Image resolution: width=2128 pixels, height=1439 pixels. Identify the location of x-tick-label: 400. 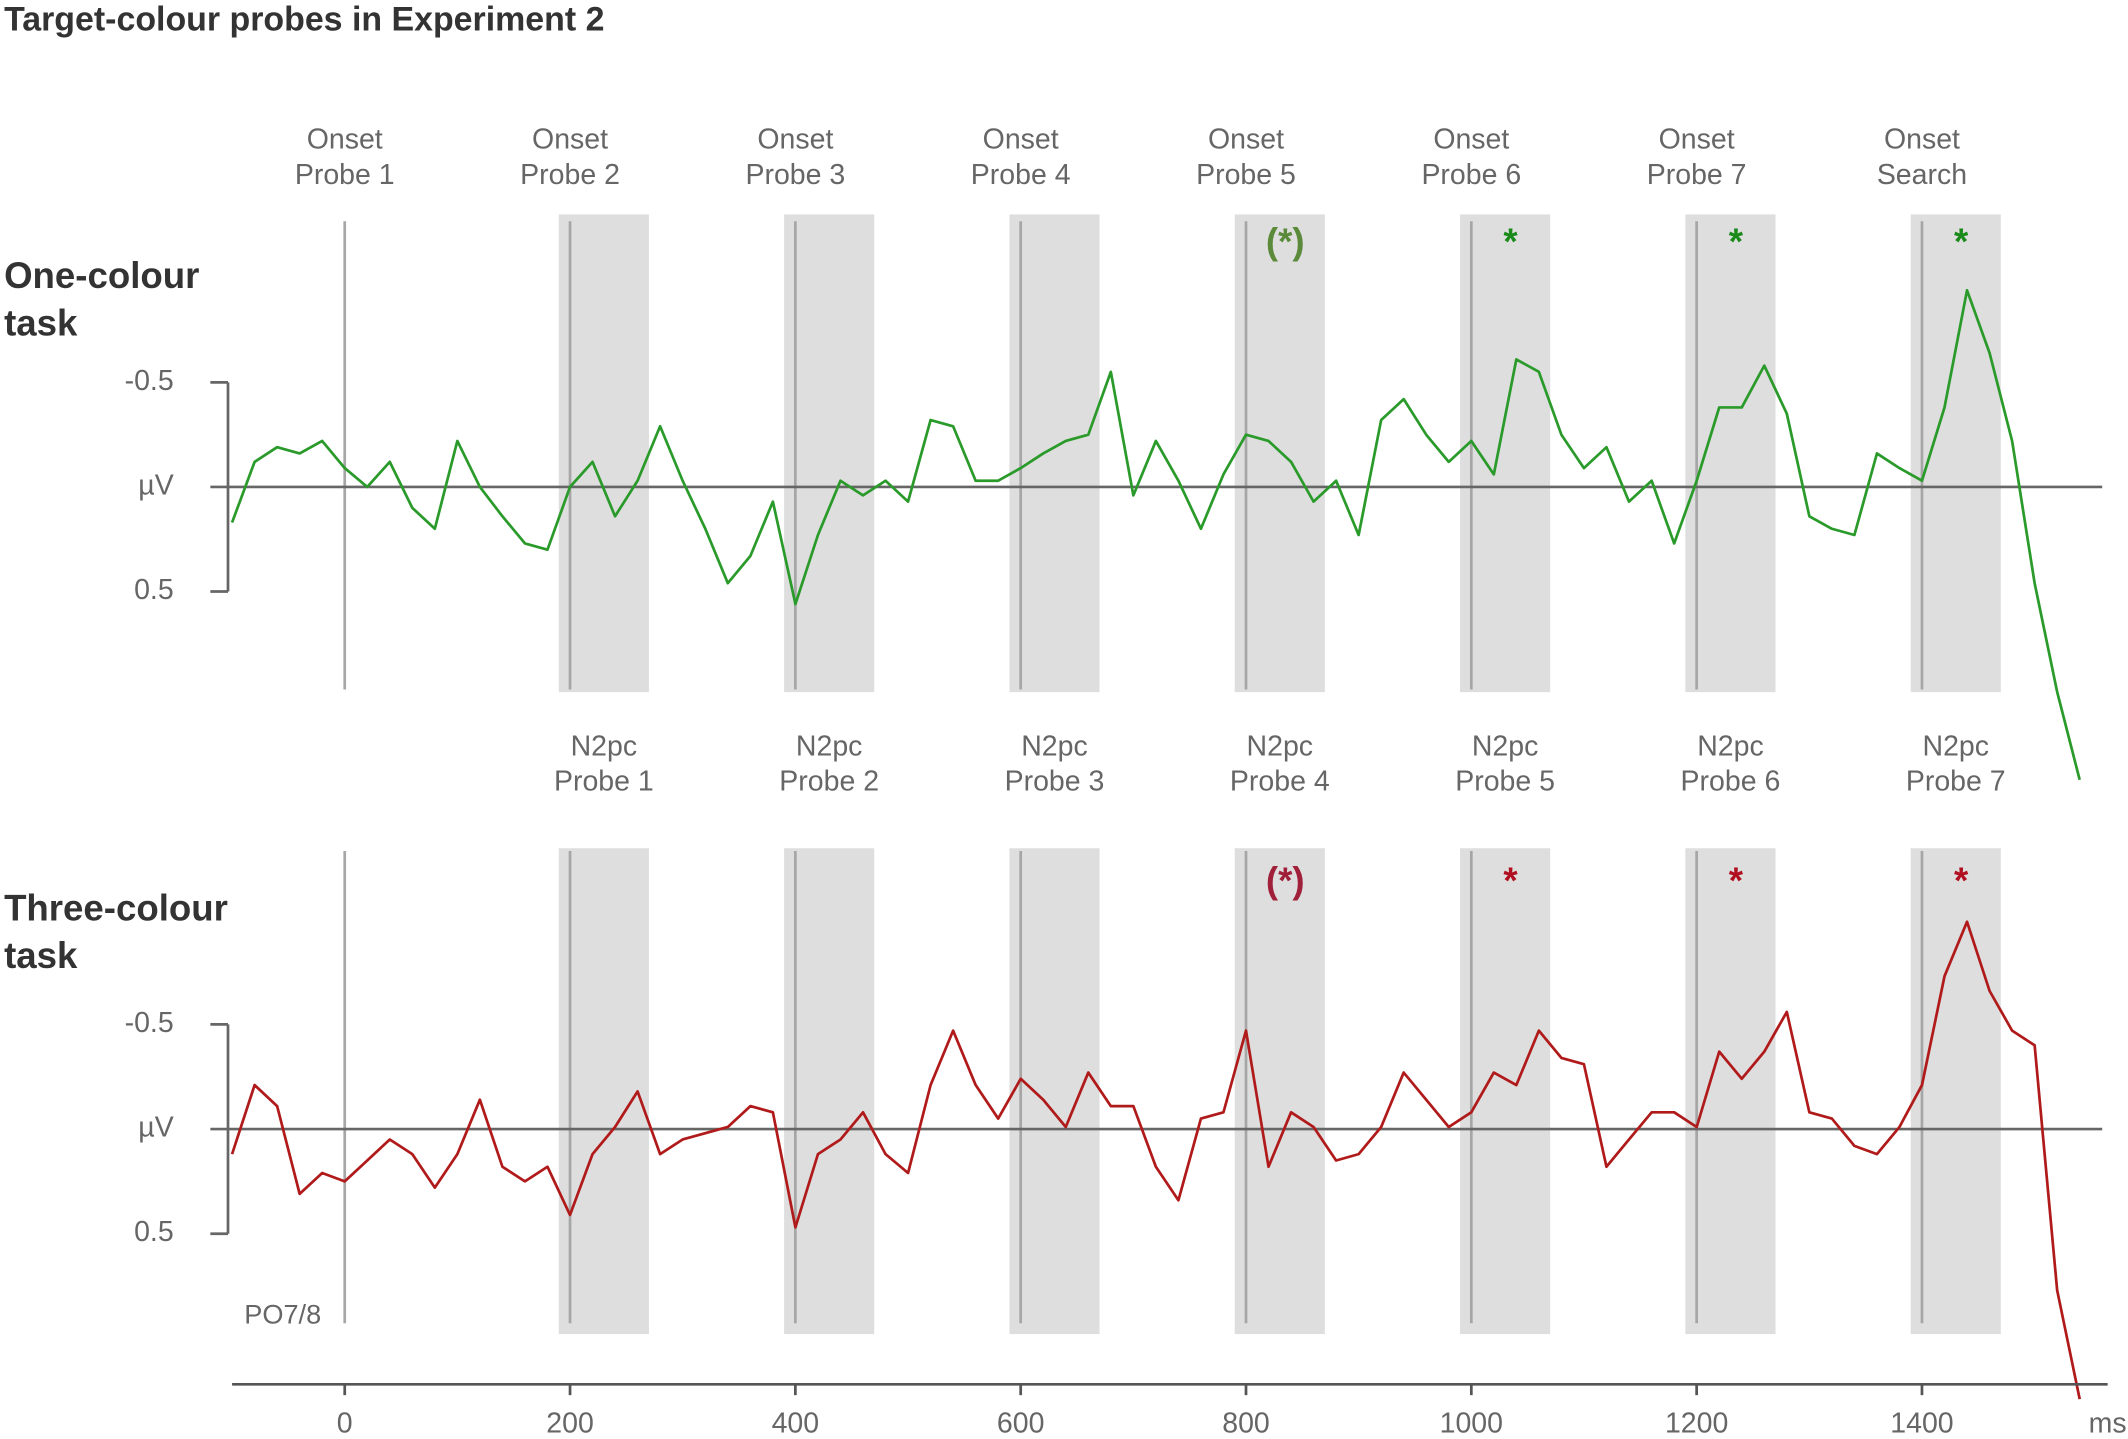
(796, 1423).